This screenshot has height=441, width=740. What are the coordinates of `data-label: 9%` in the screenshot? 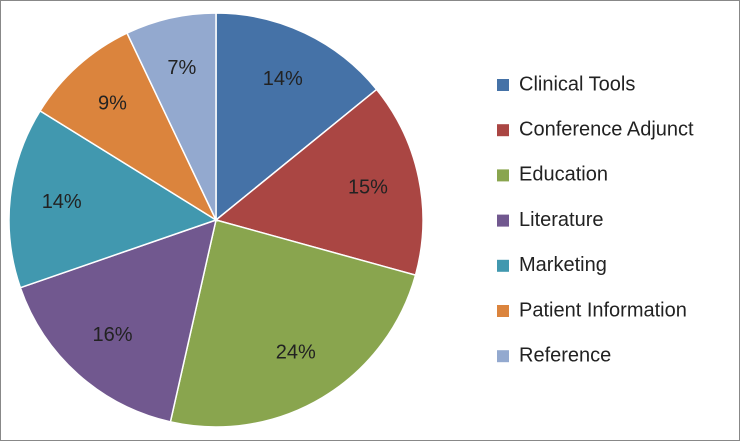 It's located at (112, 104).